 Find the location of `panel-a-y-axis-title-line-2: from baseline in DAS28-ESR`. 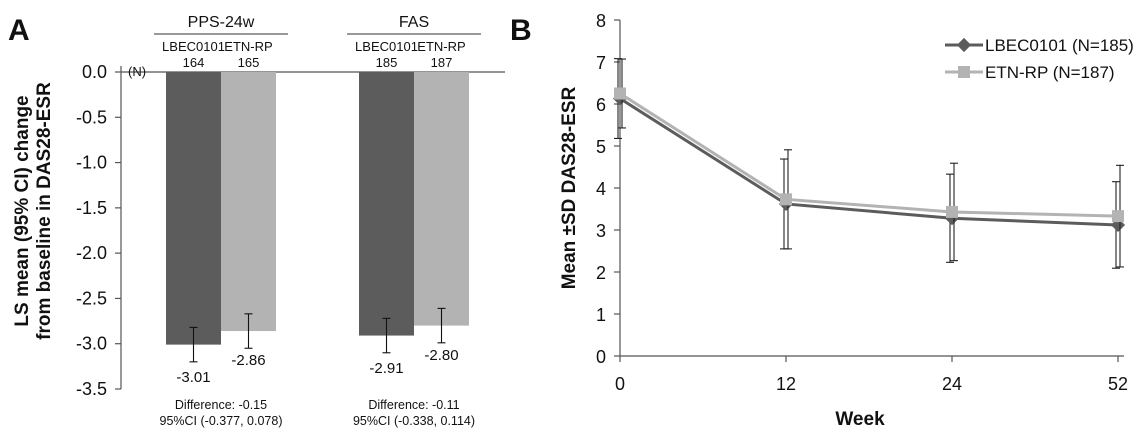

panel-a-y-axis-title-line-2: from baseline in DAS28-ESR is located at coordinates (44, 211).